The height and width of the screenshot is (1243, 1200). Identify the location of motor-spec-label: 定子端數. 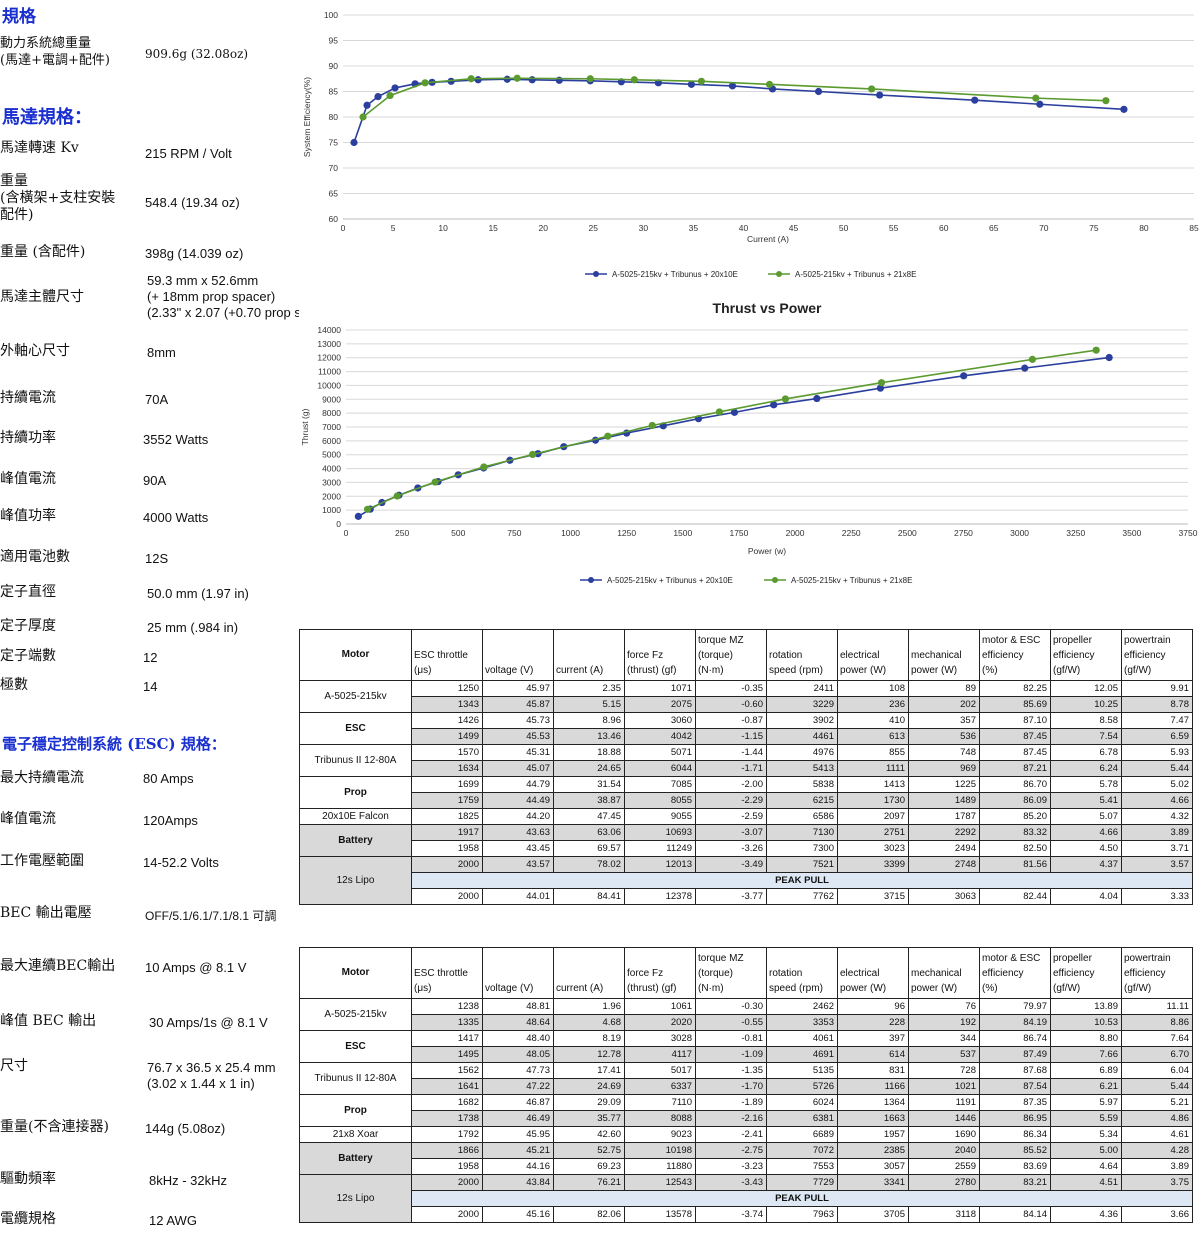
(28, 656).